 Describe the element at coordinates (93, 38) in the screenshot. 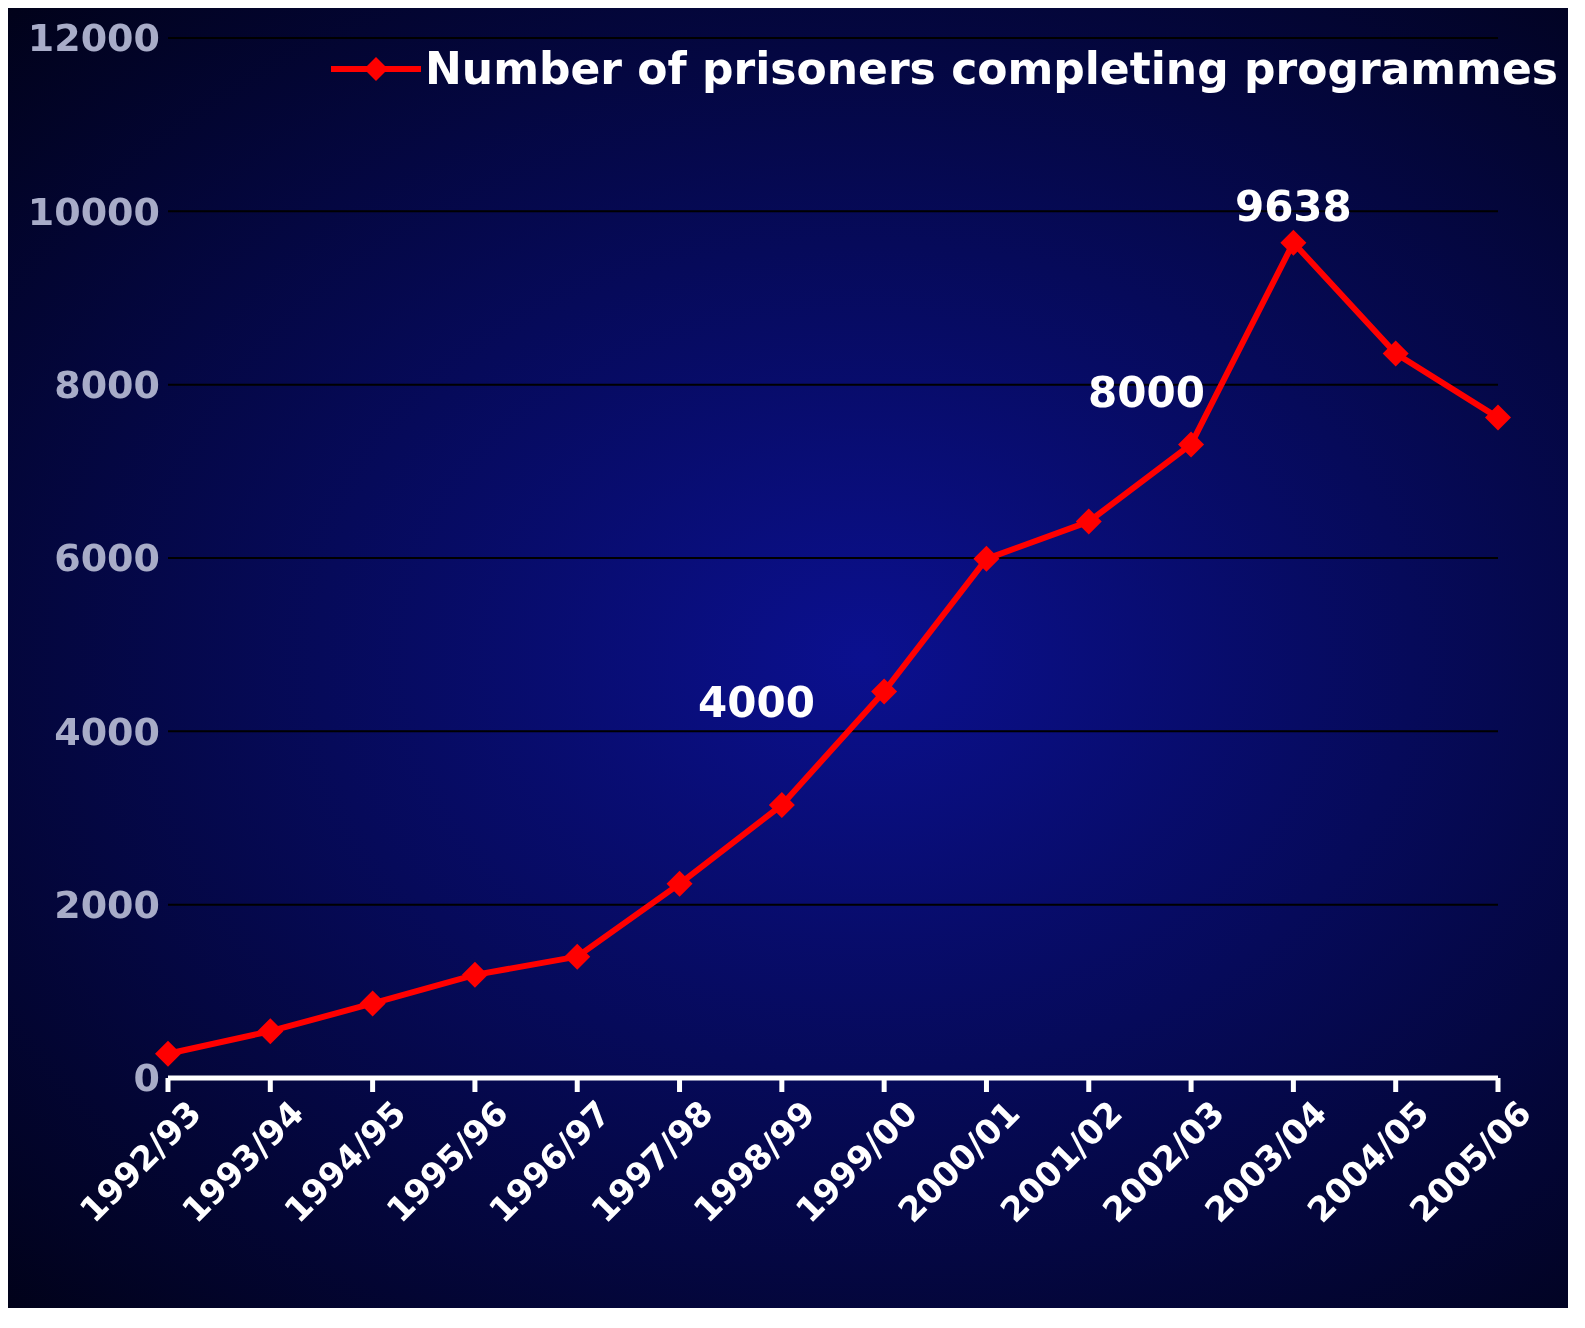

I see `y-tick-label: 12000` at that location.